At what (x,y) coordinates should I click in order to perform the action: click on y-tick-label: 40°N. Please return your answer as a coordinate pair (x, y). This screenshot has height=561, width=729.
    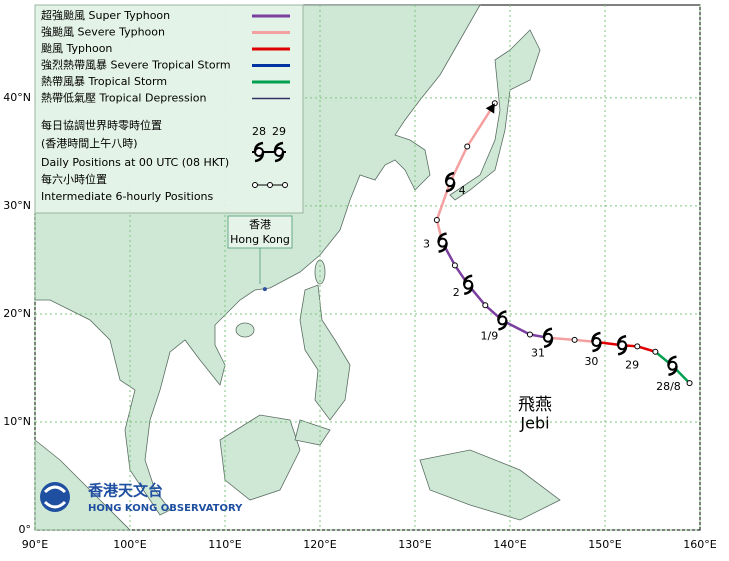
    Looking at the image, I should click on (17, 97).